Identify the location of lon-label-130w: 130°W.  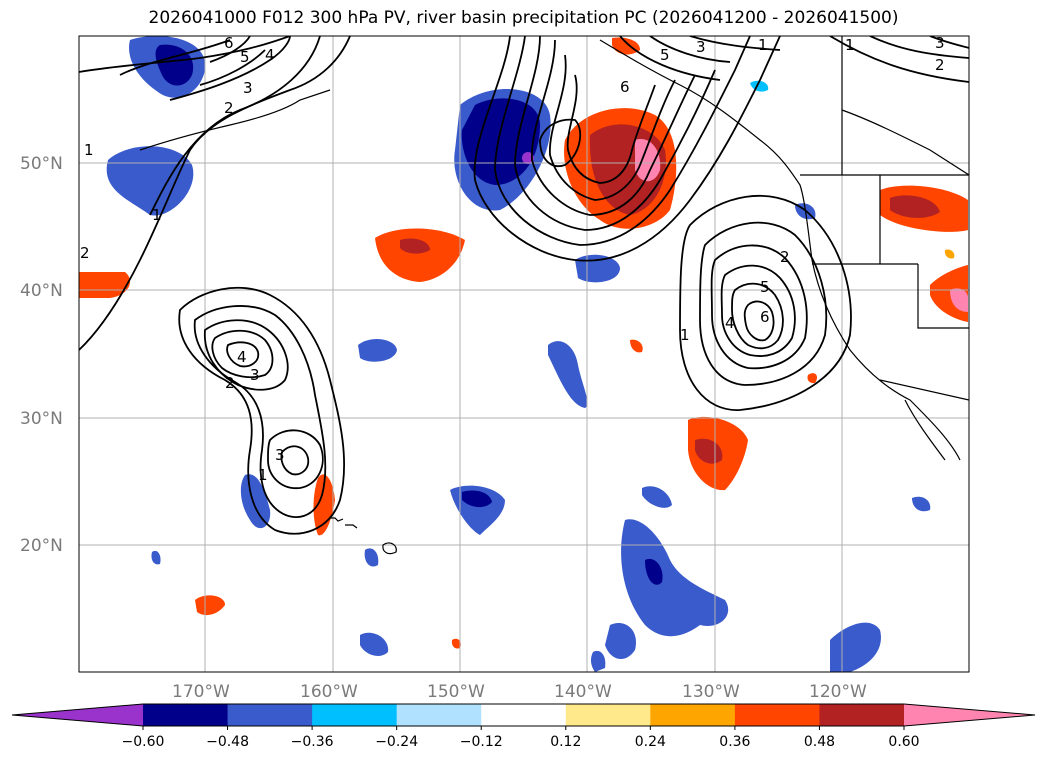
(711, 692).